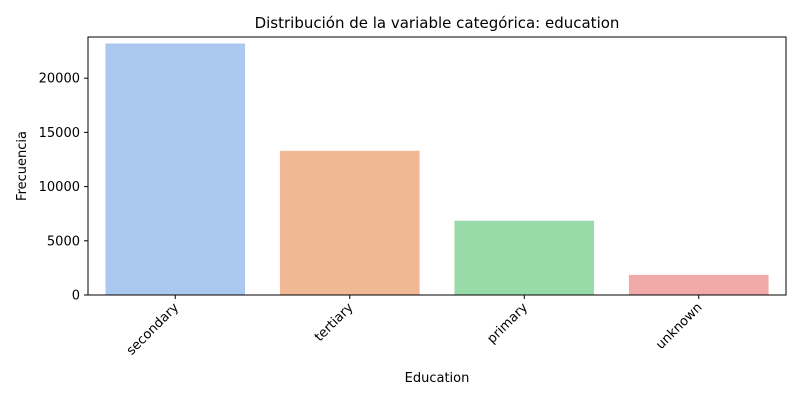 Image resolution: width=800 pixels, height=400 pixels. Describe the element at coordinates (334, 322) in the screenshot. I see `x-tick-label-tertiary: tertiary` at that location.